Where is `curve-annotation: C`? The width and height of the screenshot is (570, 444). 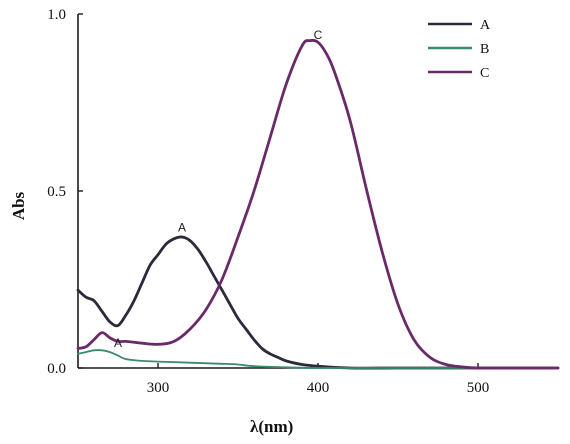 curve-annotation: C is located at coordinates (318, 35).